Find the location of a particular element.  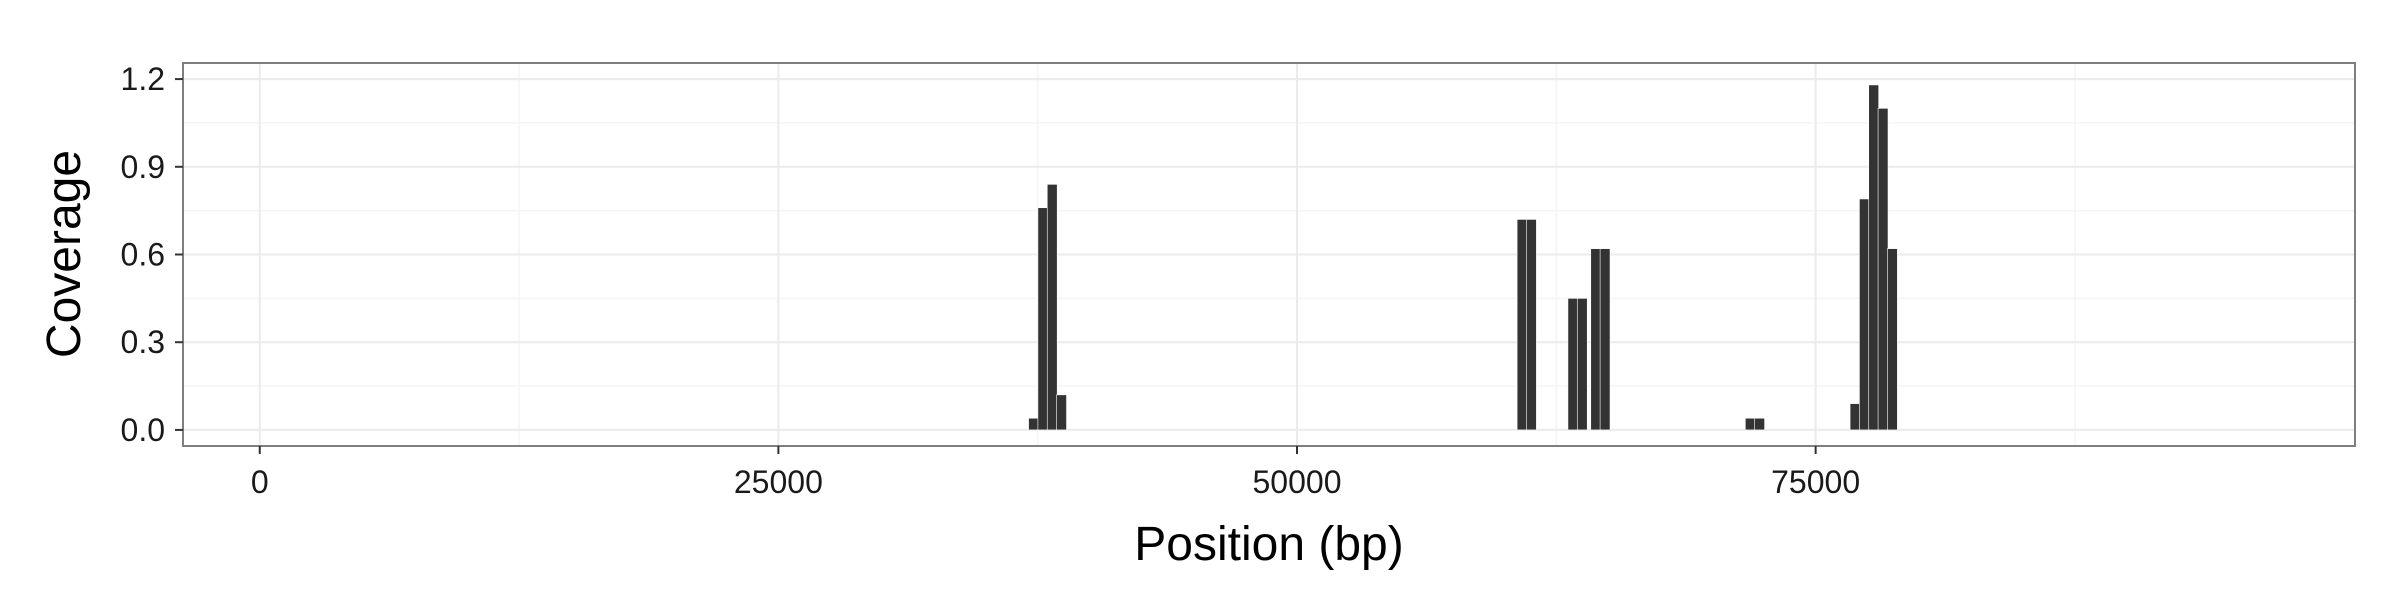

y-axis-title: Coverage is located at coordinates (64, 254).